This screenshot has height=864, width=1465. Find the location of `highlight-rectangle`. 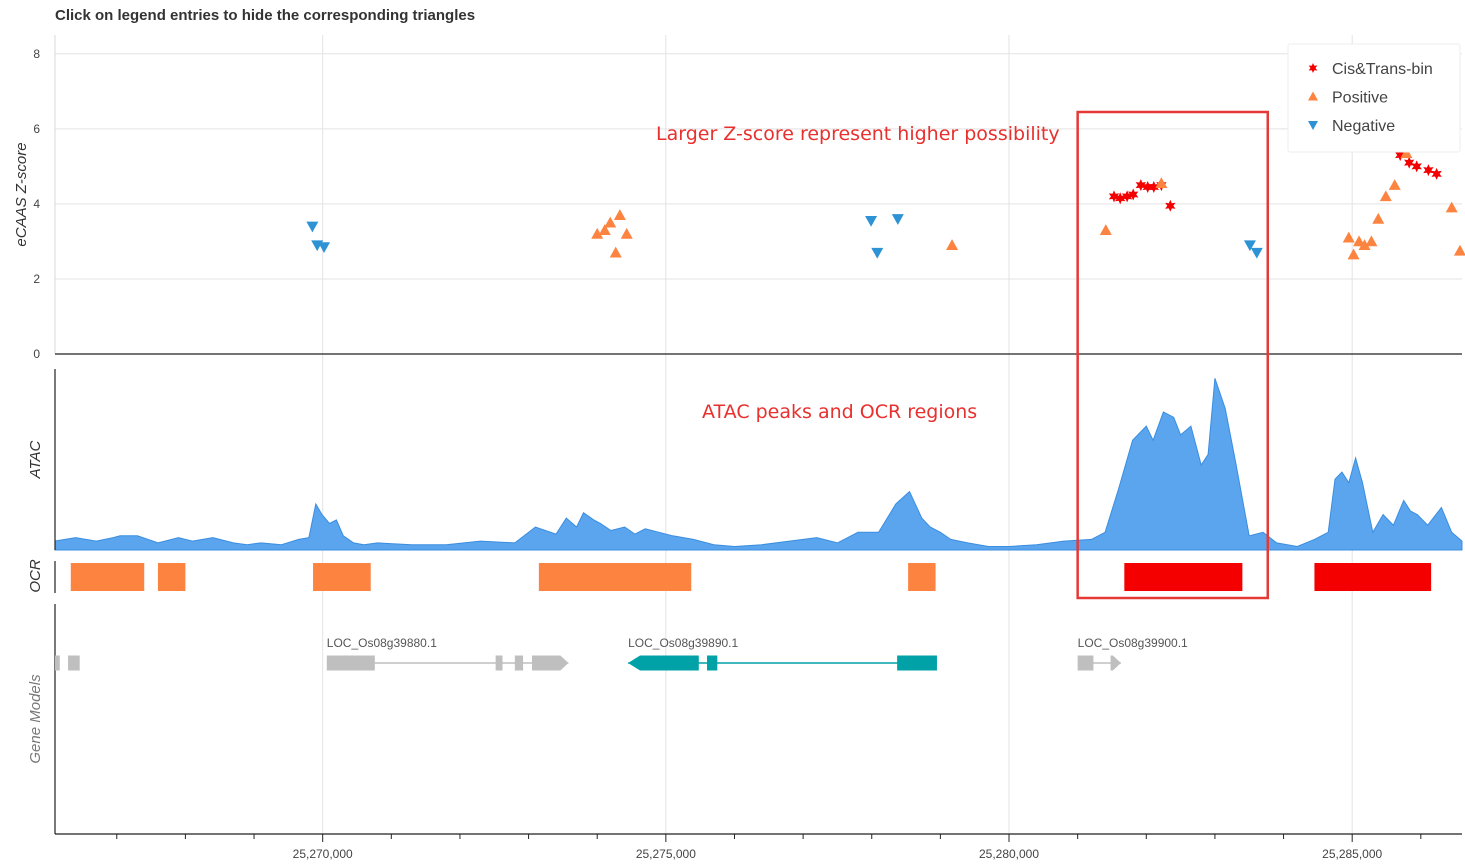

highlight-rectangle is located at coordinates (1173, 355).